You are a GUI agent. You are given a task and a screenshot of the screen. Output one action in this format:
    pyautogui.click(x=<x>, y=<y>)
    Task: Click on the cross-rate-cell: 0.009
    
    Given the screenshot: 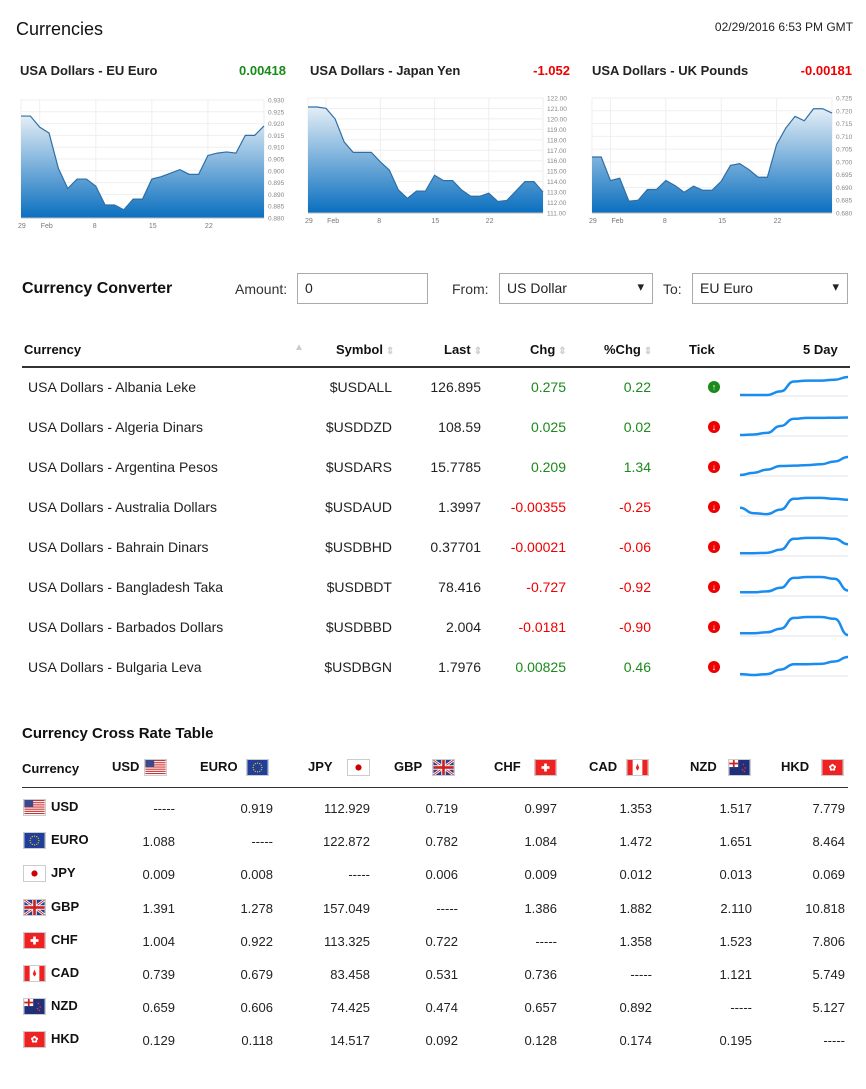 What is the action you would take?
    pyautogui.click(x=158, y=875)
    